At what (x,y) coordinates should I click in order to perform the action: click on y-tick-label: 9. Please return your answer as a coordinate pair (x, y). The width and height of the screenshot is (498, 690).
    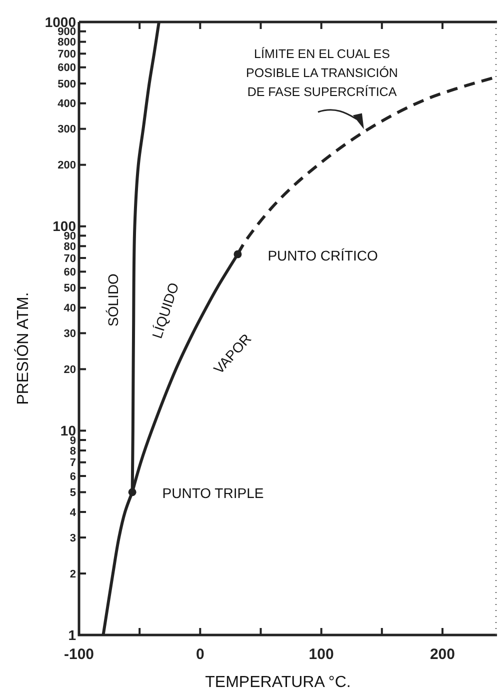
    Looking at the image, I should click on (73, 440).